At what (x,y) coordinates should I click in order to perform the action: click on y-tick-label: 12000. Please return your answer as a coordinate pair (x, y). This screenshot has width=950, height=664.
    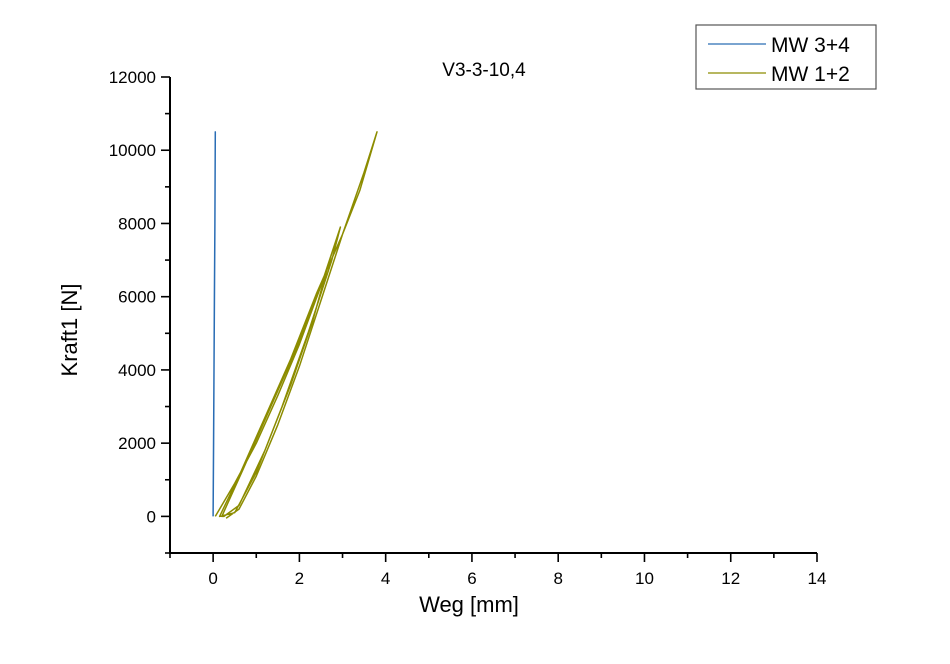
    Looking at the image, I should click on (132, 77).